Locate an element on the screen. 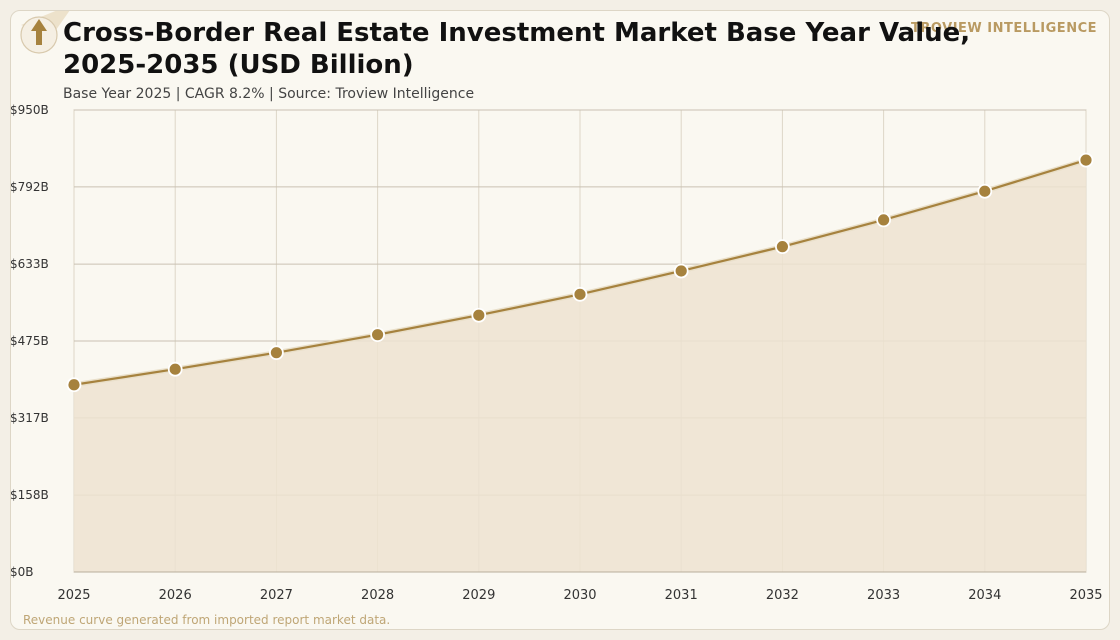 The image size is (1120, 640). upload-arrow-icon is located at coordinates (45, 32).